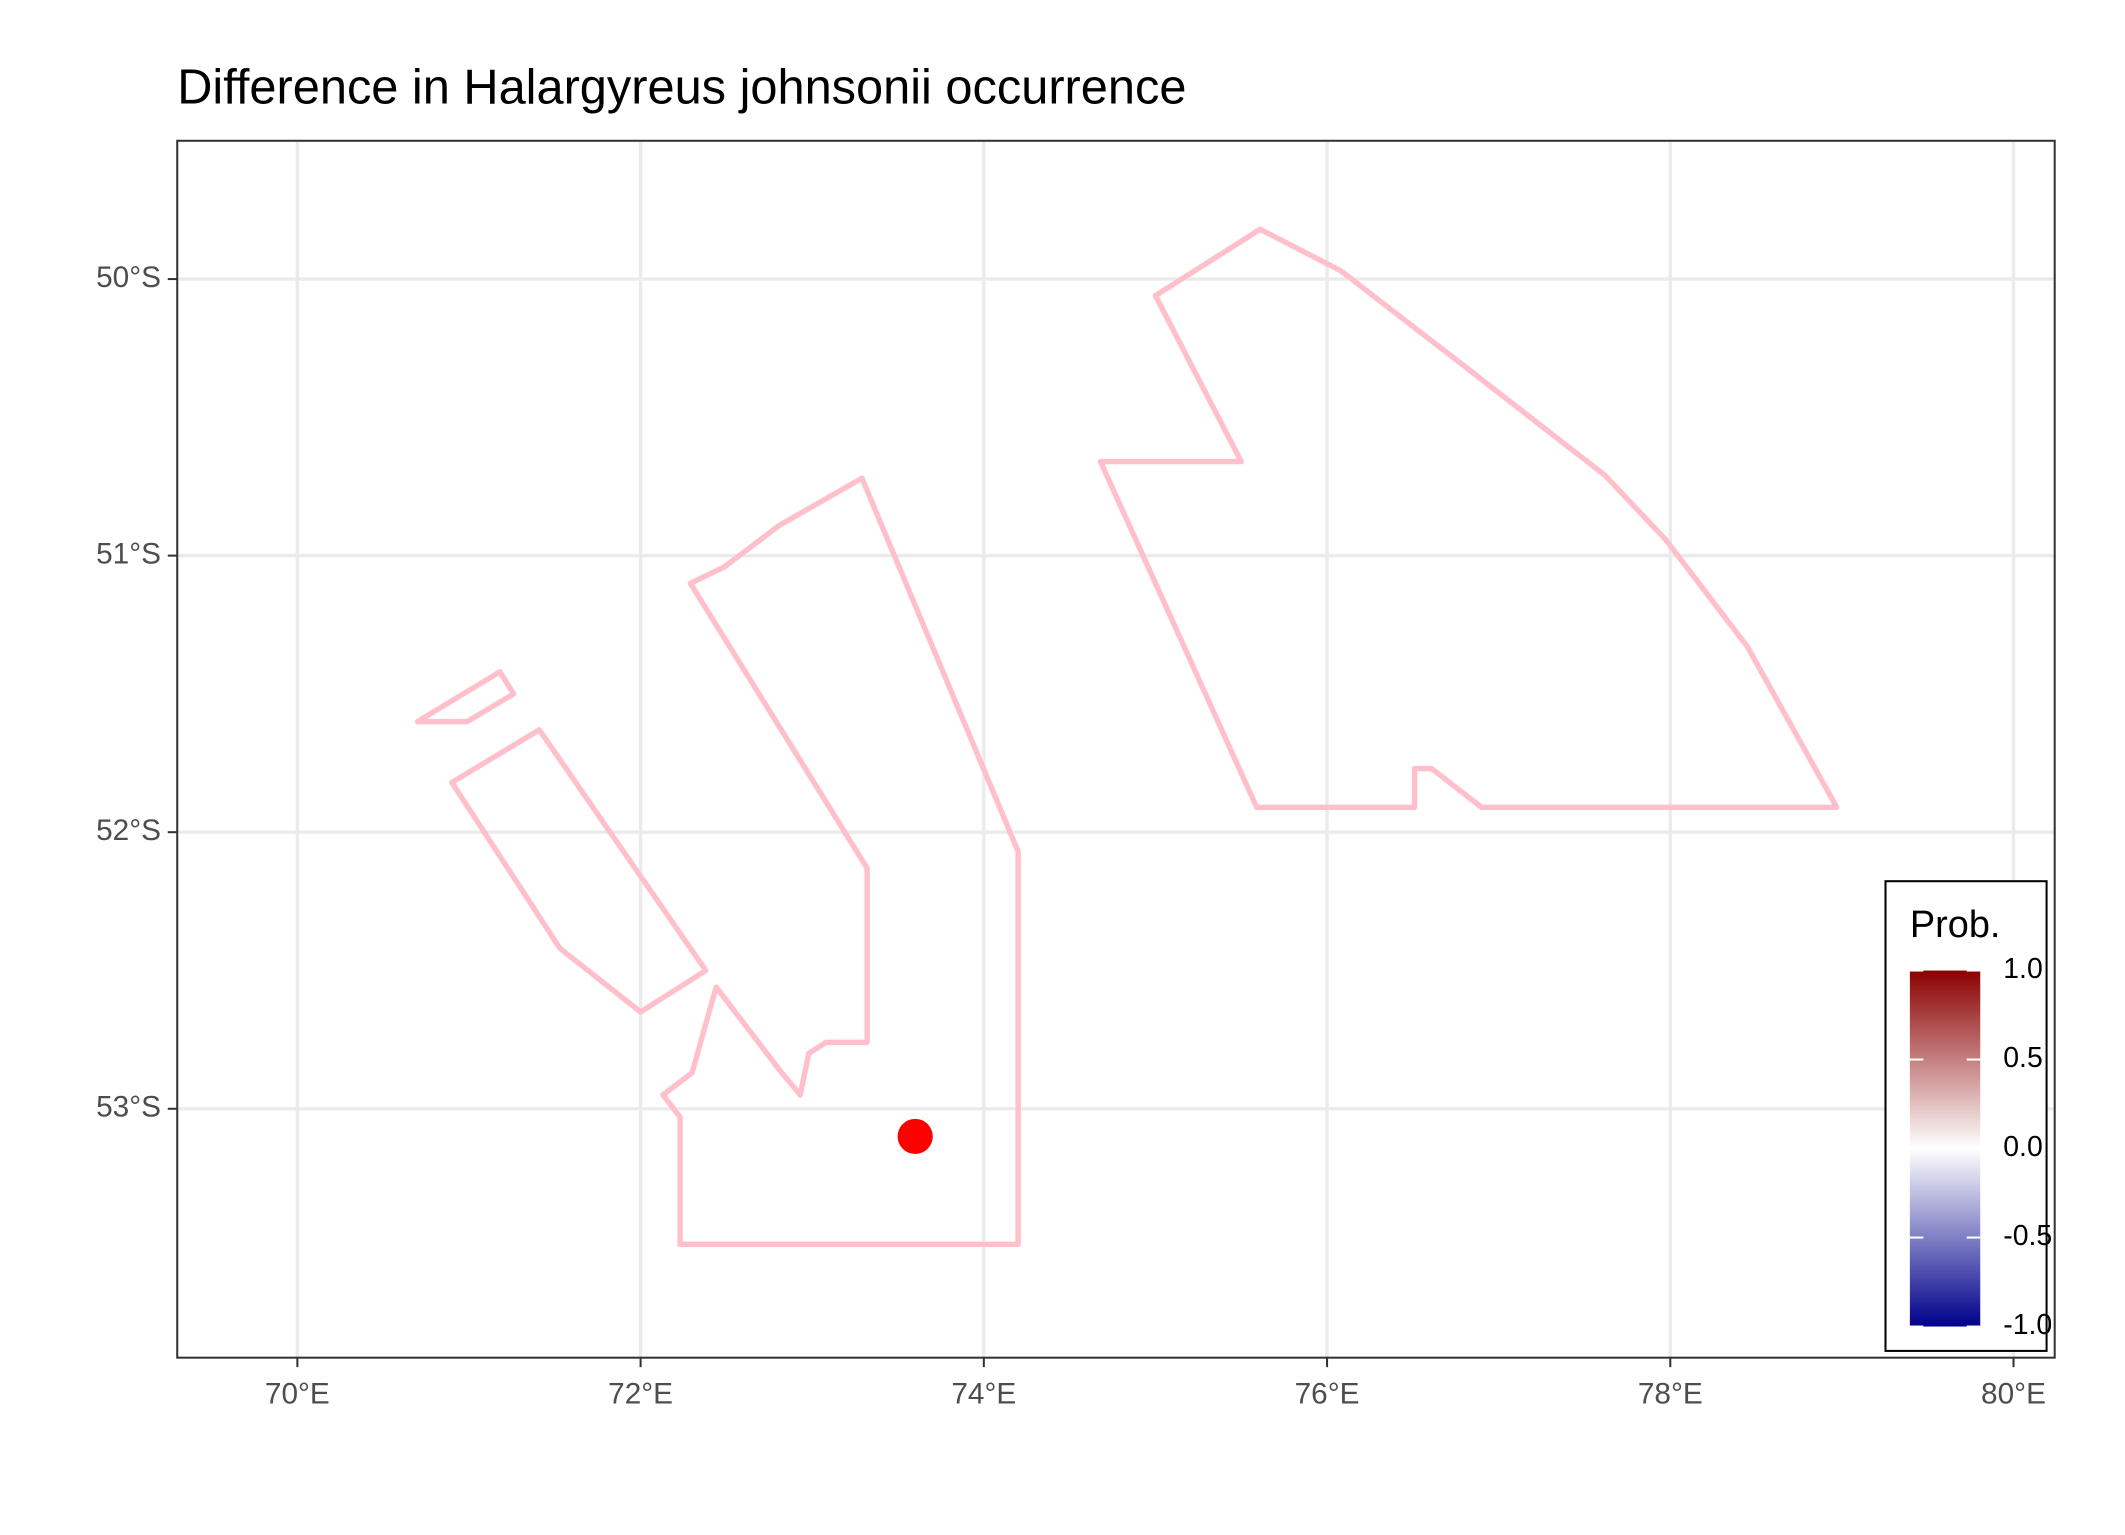  What do you see at coordinates (1327, 1393) in the screenshot?
I see `x-tick-label: 76°E` at bounding box center [1327, 1393].